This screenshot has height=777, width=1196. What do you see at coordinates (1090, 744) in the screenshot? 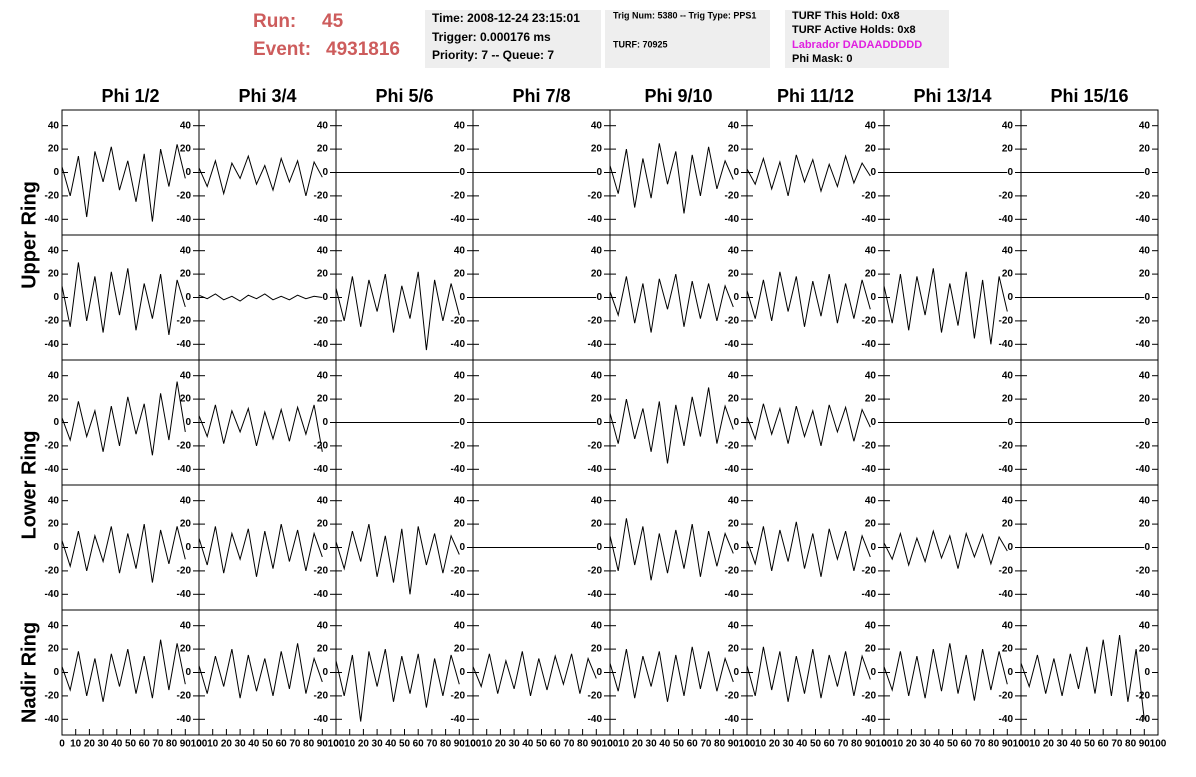
I see `x-tick-label: 50` at bounding box center [1090, 744].